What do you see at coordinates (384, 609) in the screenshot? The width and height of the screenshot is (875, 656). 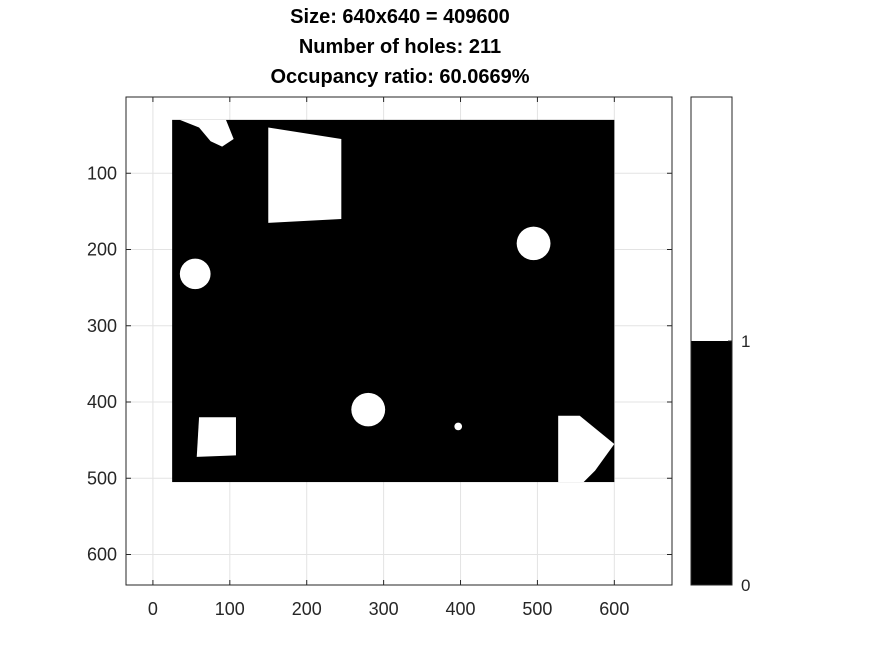 I see `x-tick-label: 300` at bounding box center [384, 609].